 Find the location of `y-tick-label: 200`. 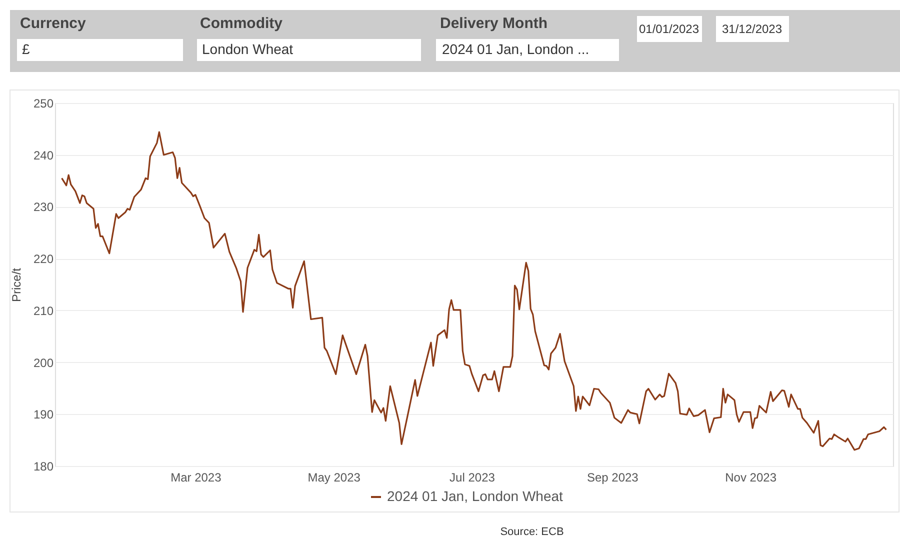

y-tick-label: 200 is located at coordinates (43, 363).